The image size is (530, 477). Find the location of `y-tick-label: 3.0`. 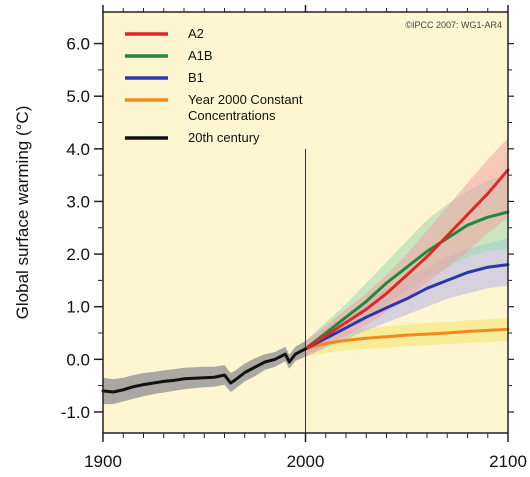

y-tick-label: 3.0 is located at coordinates (78, 201).